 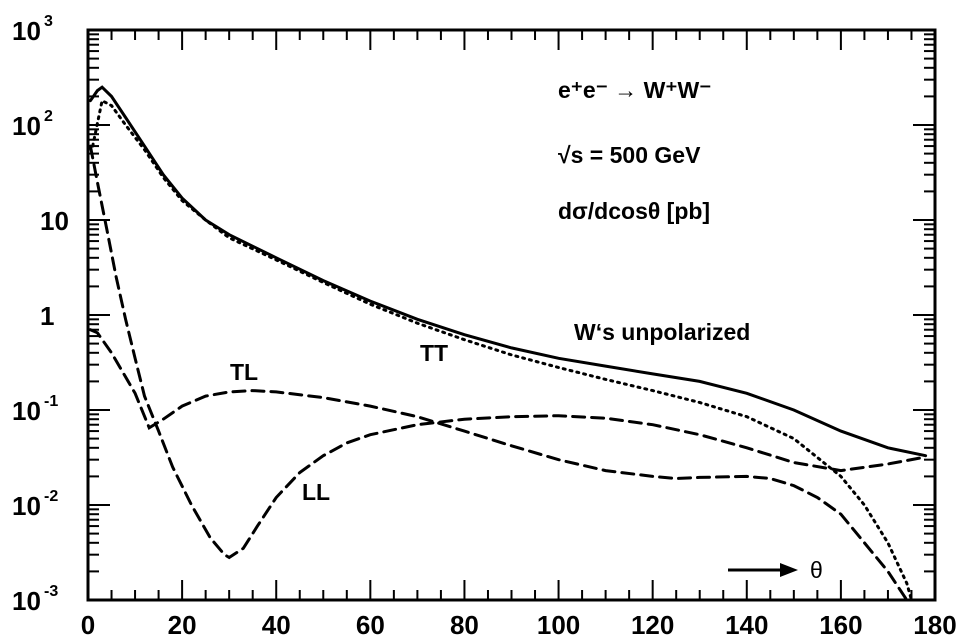 What do you see at coordinates (51, 401) in the screenshot?
I see `y-tick-exponent: -1` at bounding box center [51, 401].